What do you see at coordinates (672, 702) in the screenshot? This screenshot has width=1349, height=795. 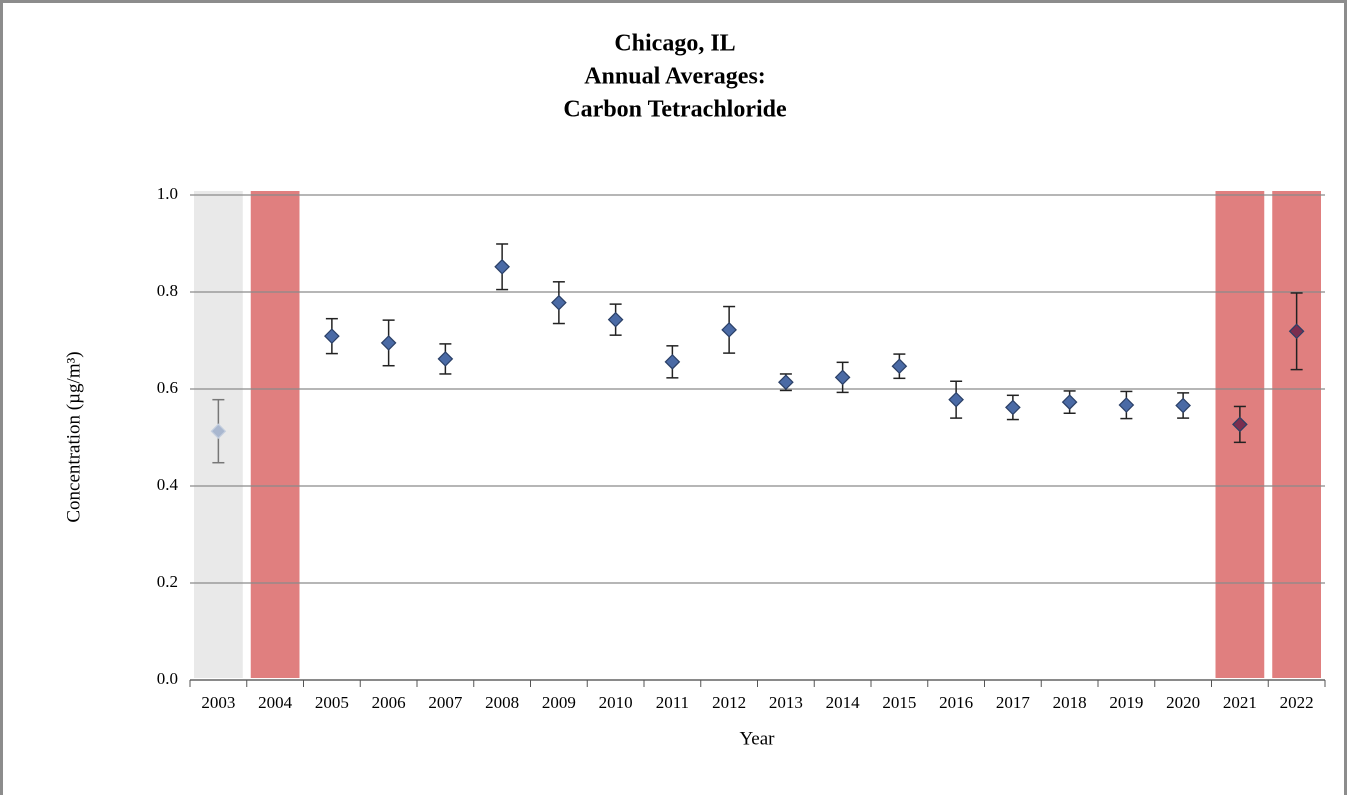 I see `x-tick-label: 2011` at bounding box center [672, 702].